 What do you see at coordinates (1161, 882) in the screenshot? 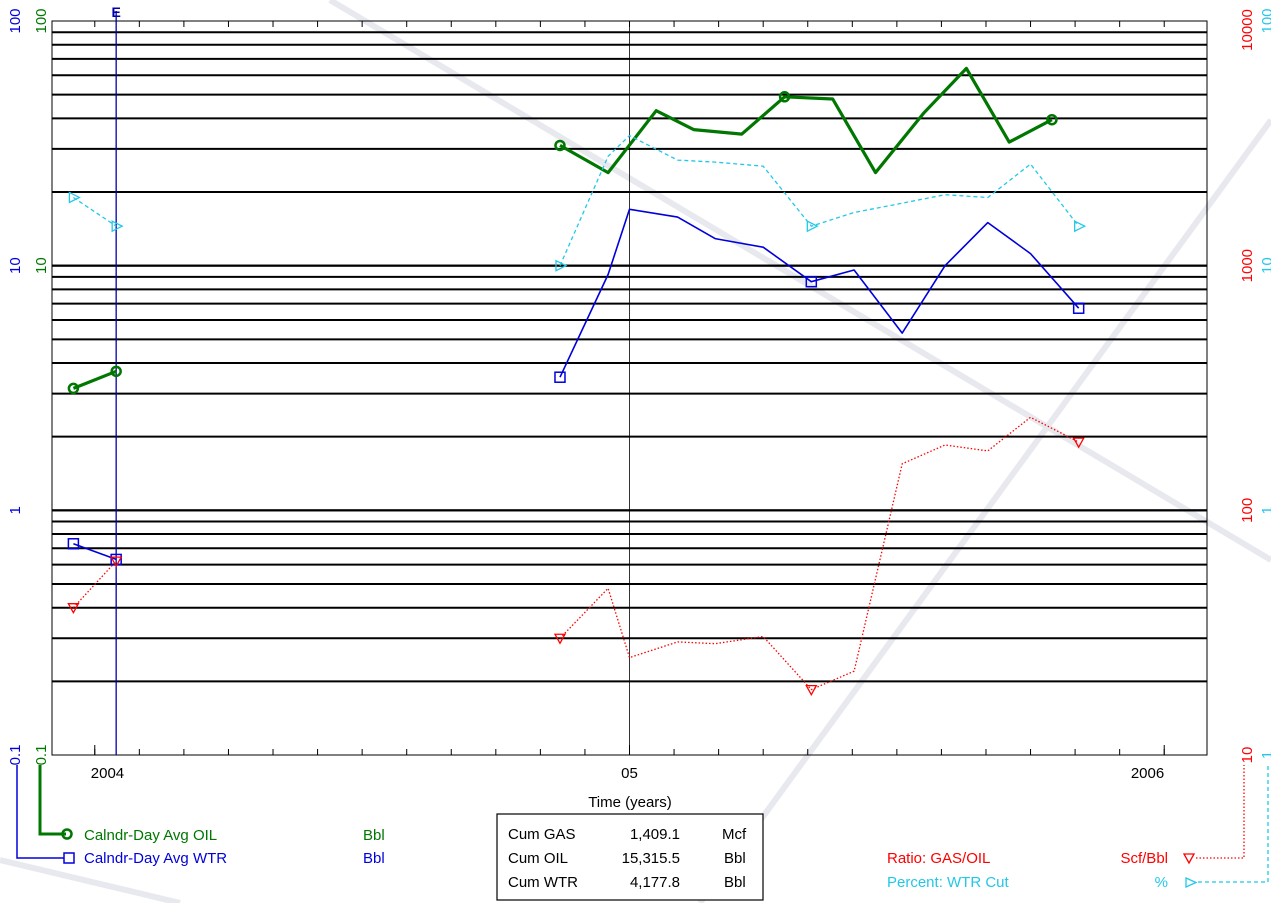
I see `legend-cut-unit: %` at bounding box center [1161, 882].